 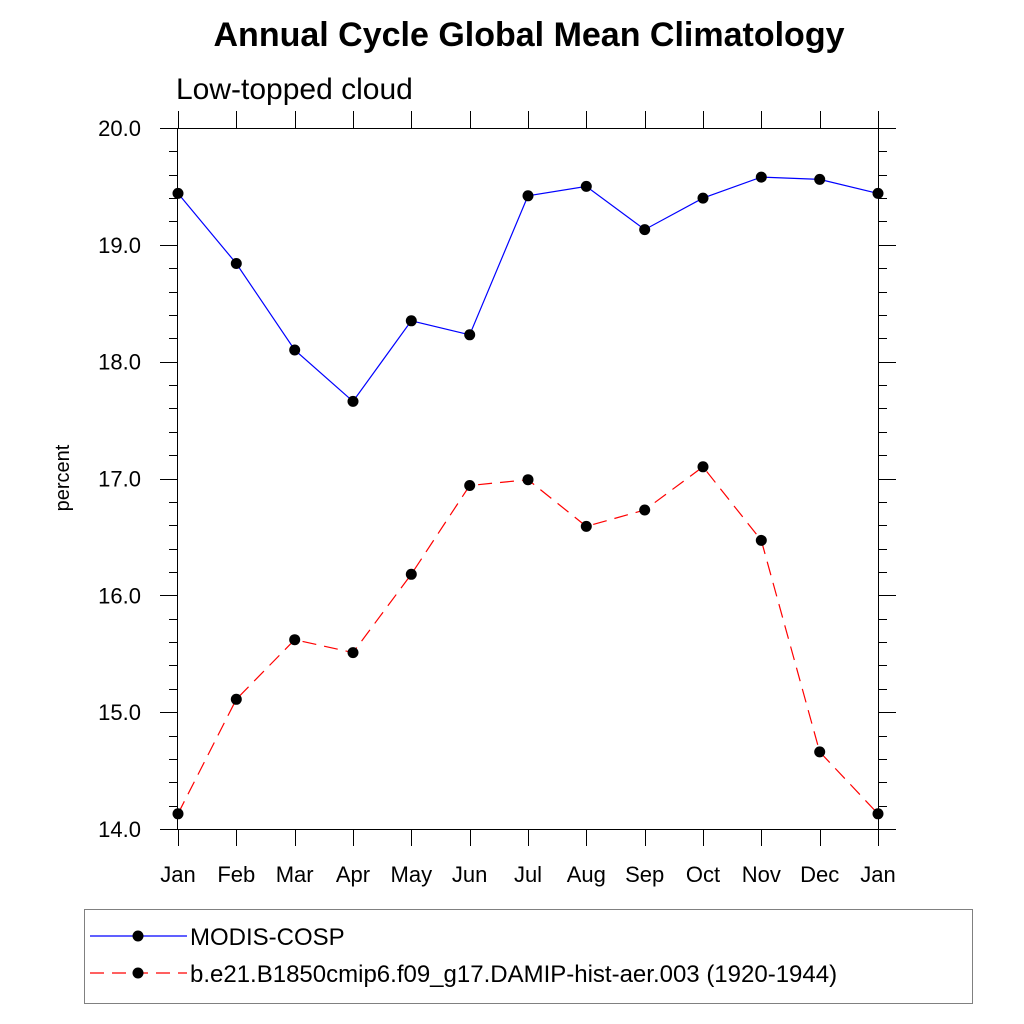 What do you see at coordinates (819, 874) in the screenshot?
I see `x-tick-label: Dec` at bounding box center [819, 874].